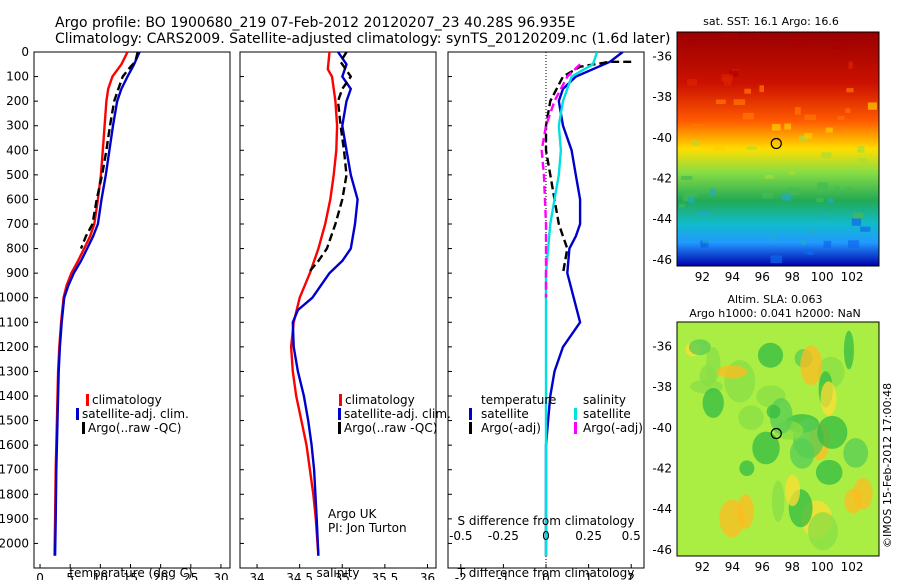 The width and height of the screenshot is (900, 580). Describe the element at coordinates (17, 224) in the screenshot. I see `depth-tick-label: 700` at that location.